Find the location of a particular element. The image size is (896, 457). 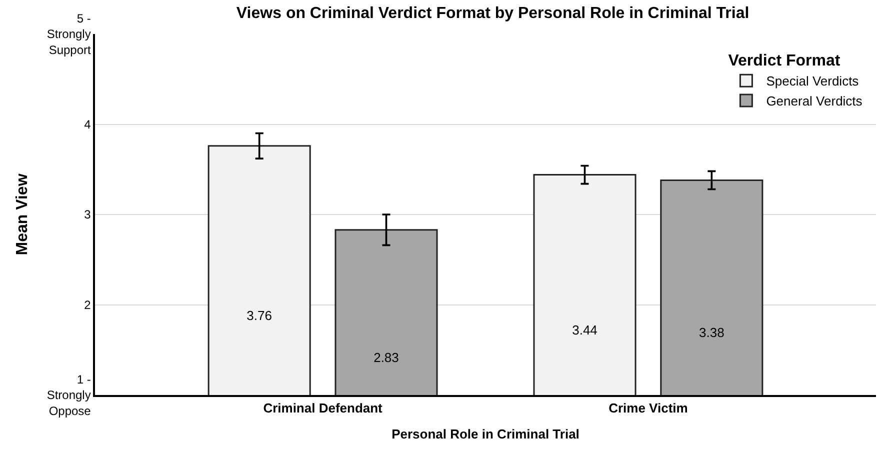

data-label: 3.44 is located at coordinates (585, 330).